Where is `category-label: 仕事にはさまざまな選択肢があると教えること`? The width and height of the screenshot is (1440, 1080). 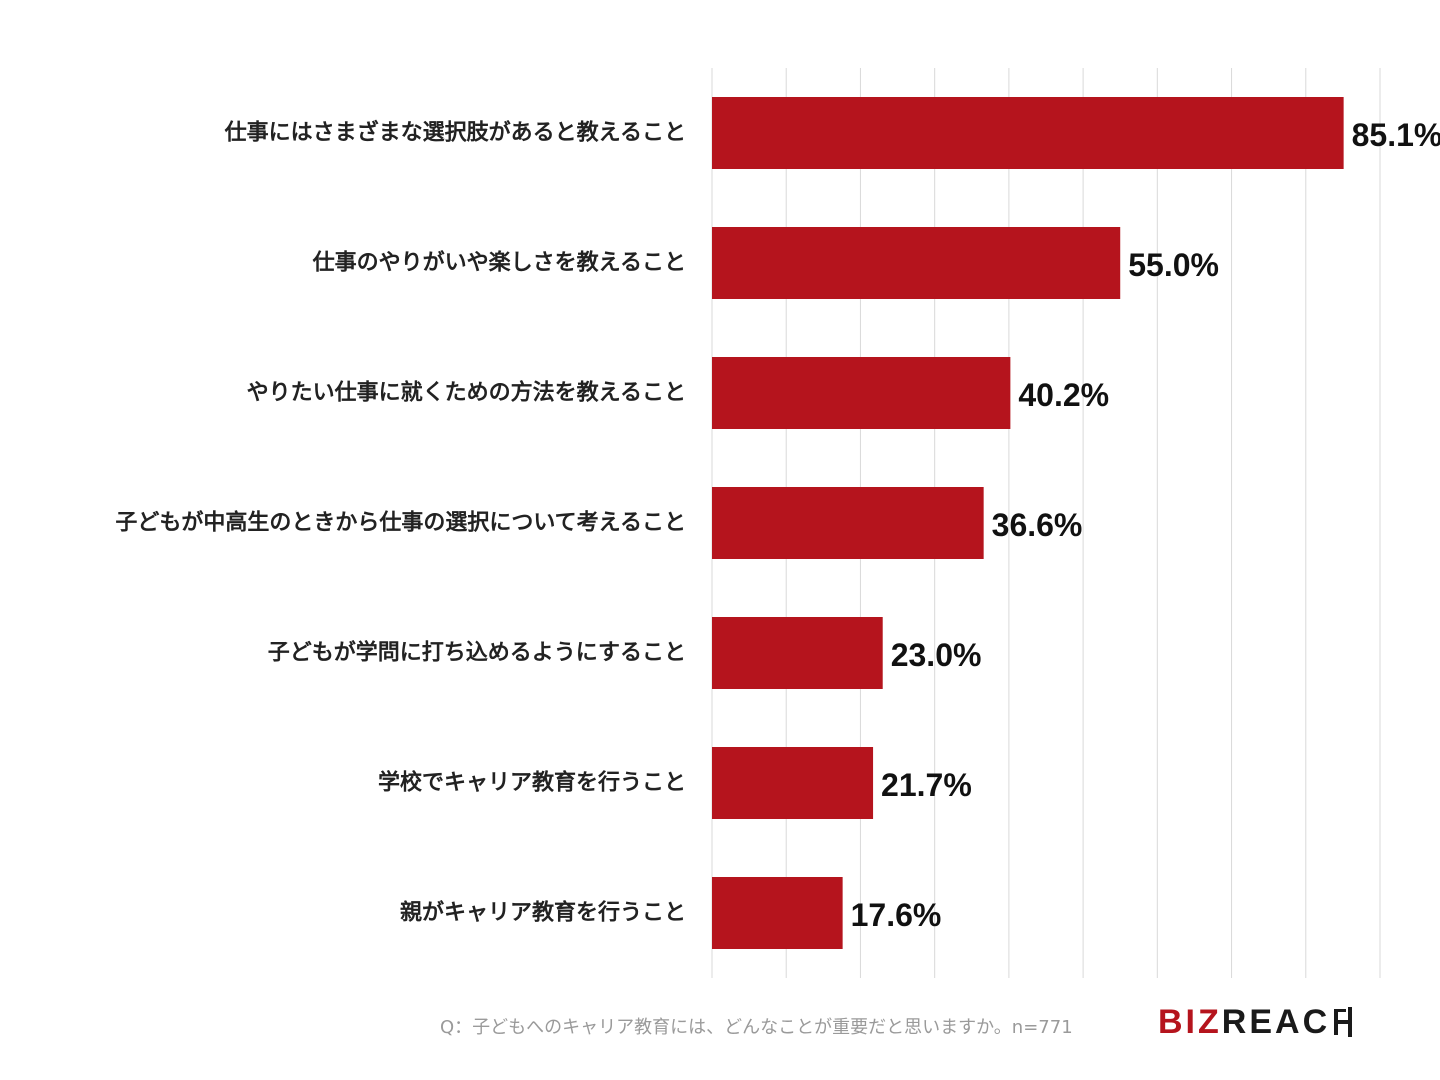 category-label: 仕事にはさまざまな選択肢があると教えること is located at coordinates (455, 133).